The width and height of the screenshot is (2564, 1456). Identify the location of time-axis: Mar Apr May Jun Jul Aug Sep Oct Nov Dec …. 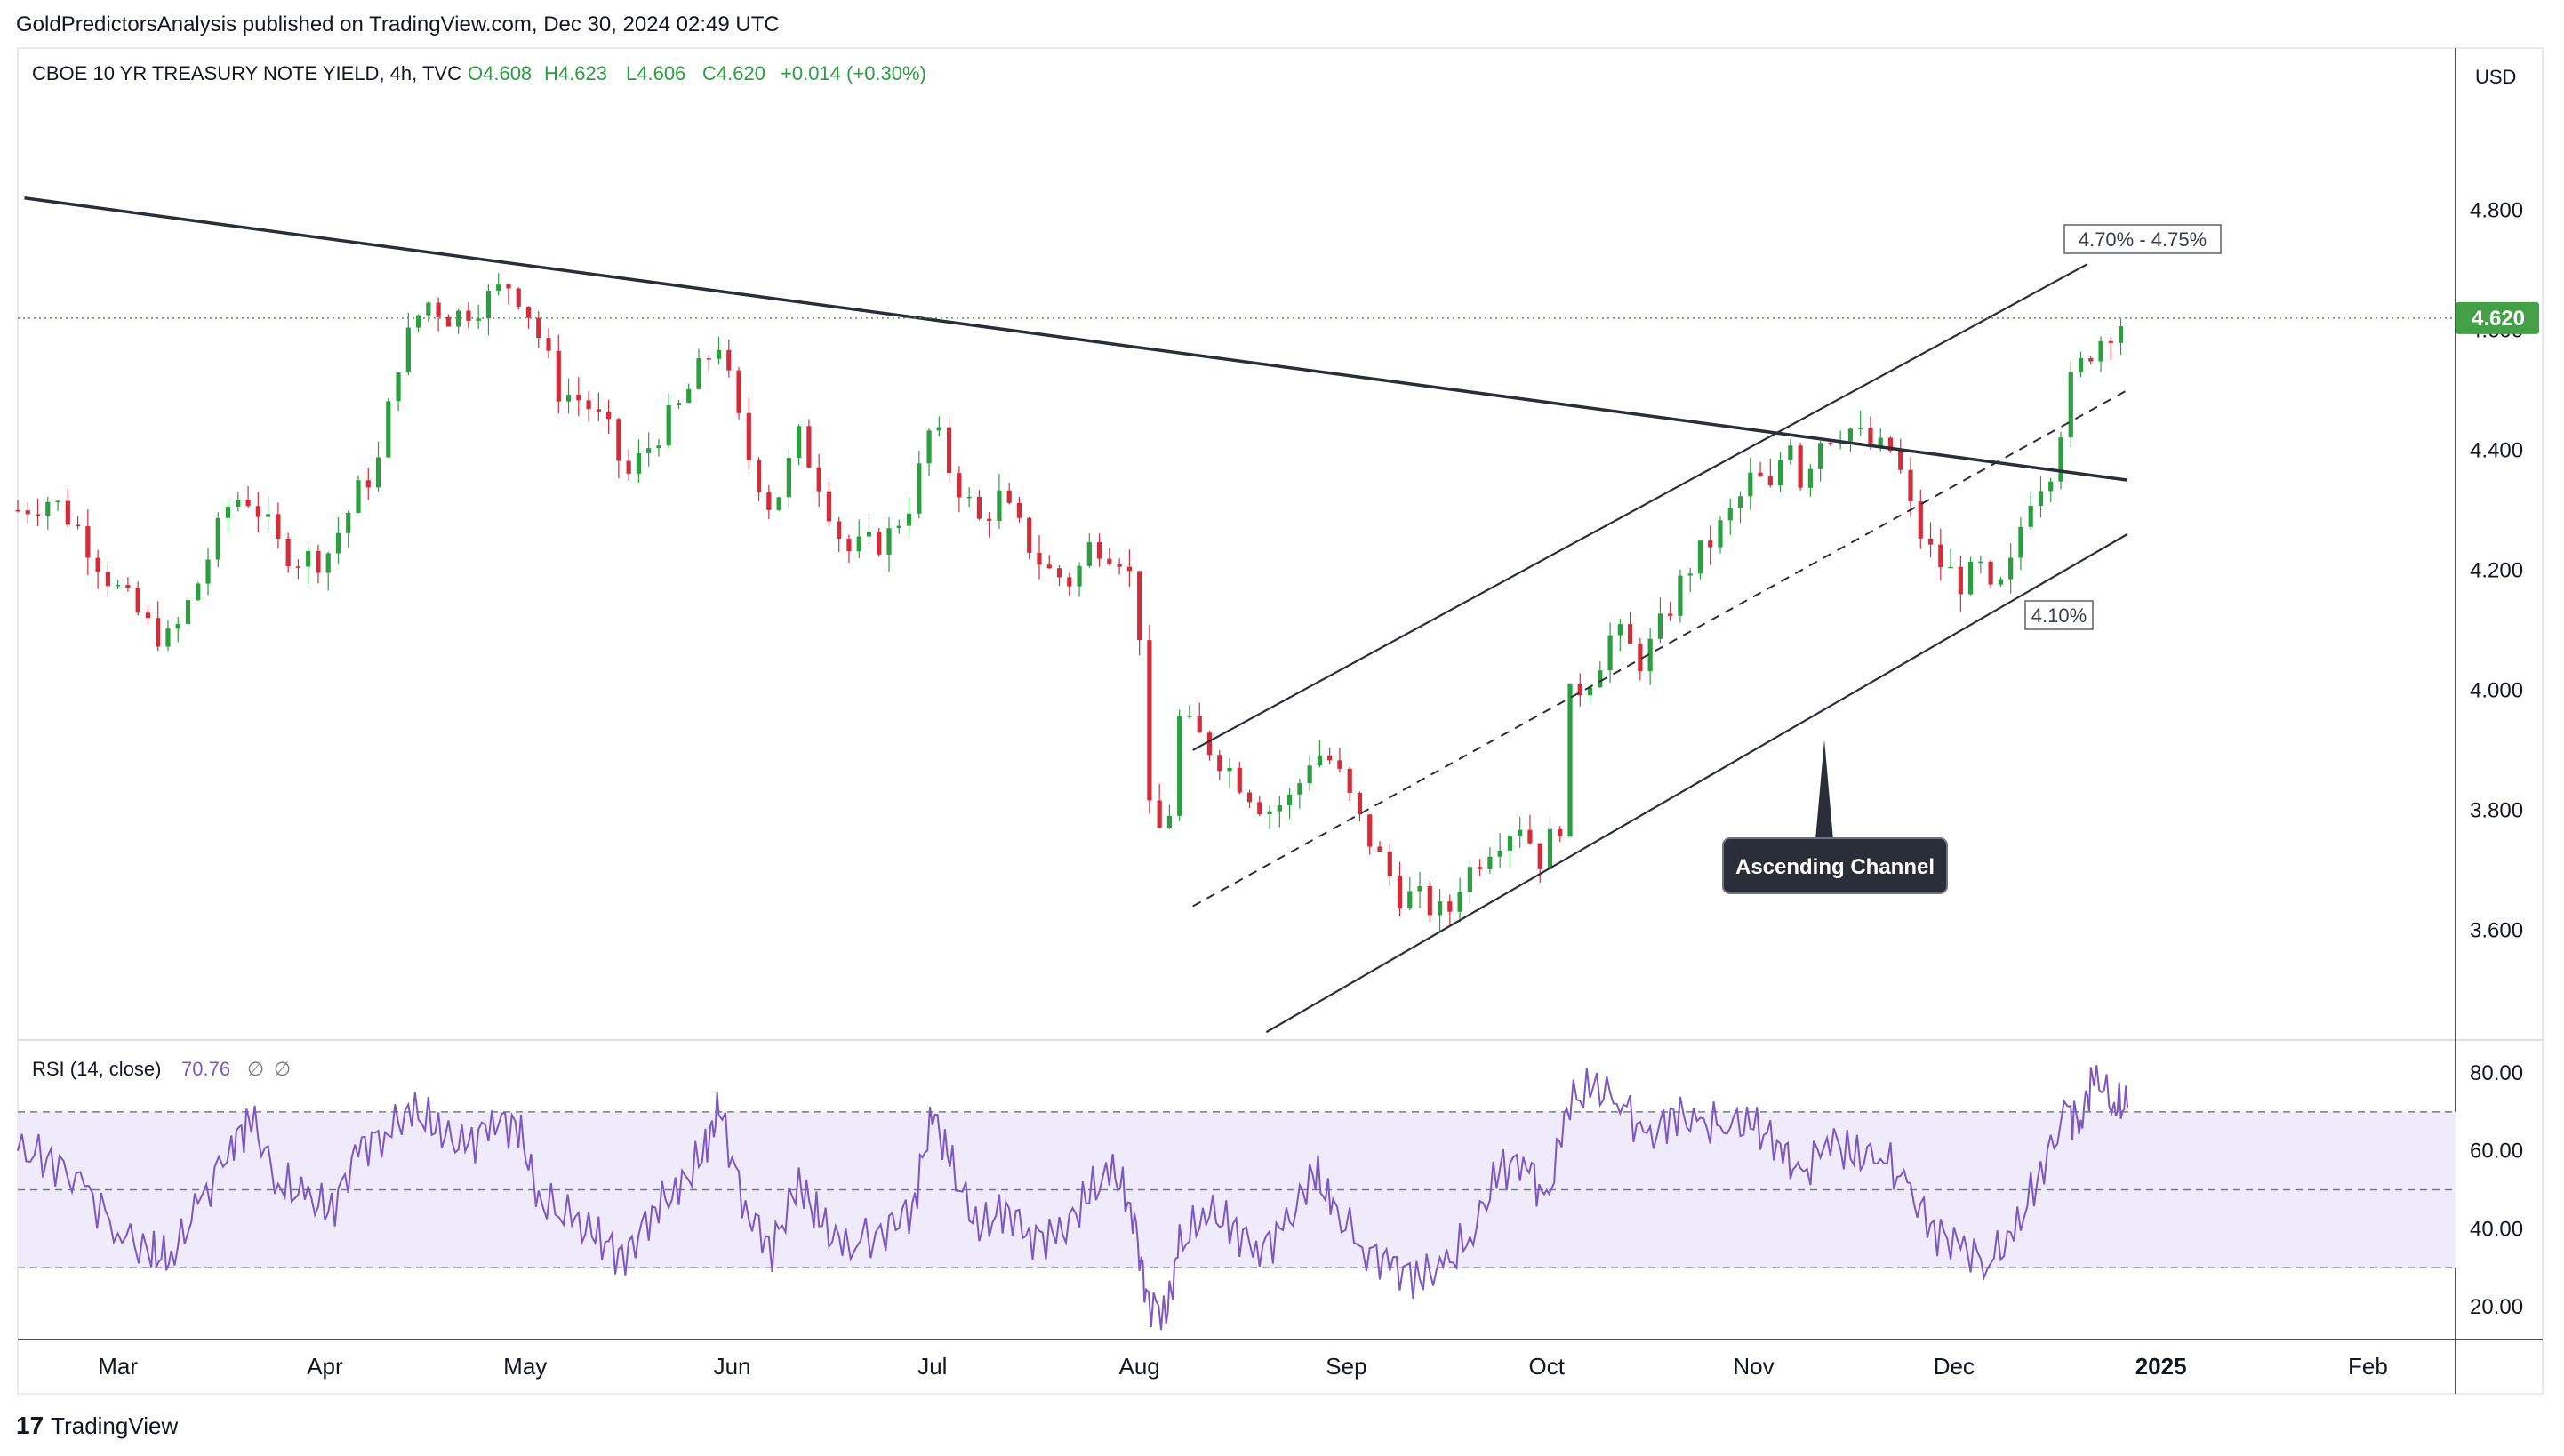
(1243, 1366).